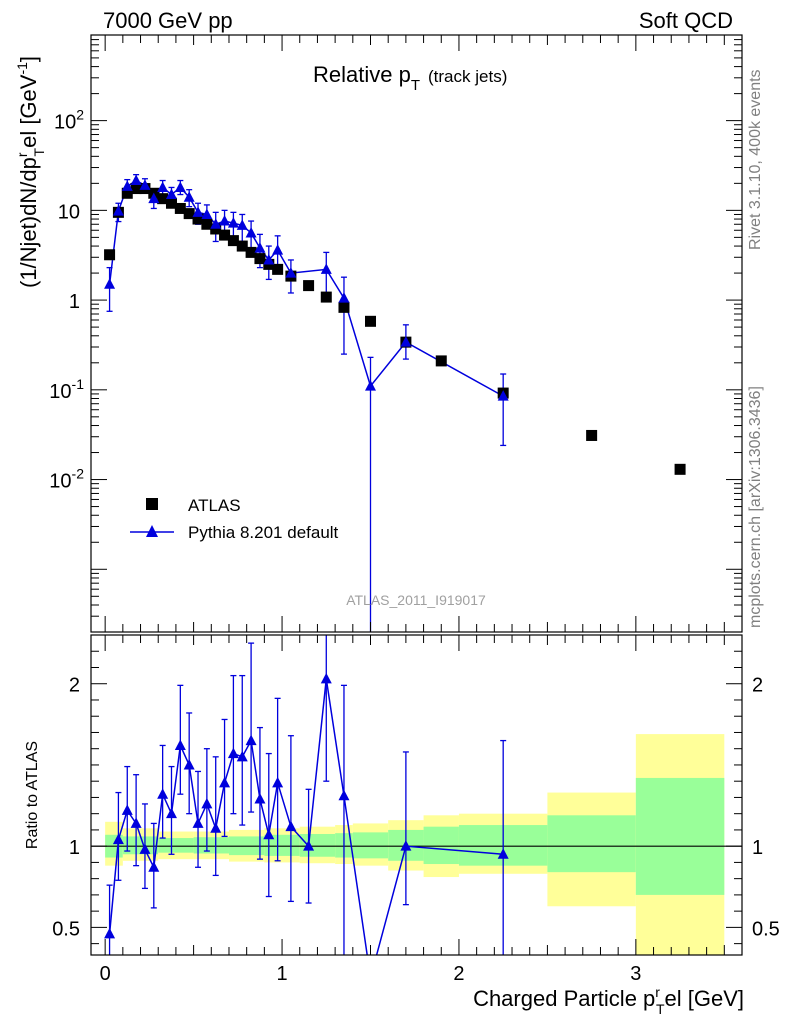  Describe the element at coordinates (152, 531) in the screenshot. I see `legend-mc-marker` at that location.